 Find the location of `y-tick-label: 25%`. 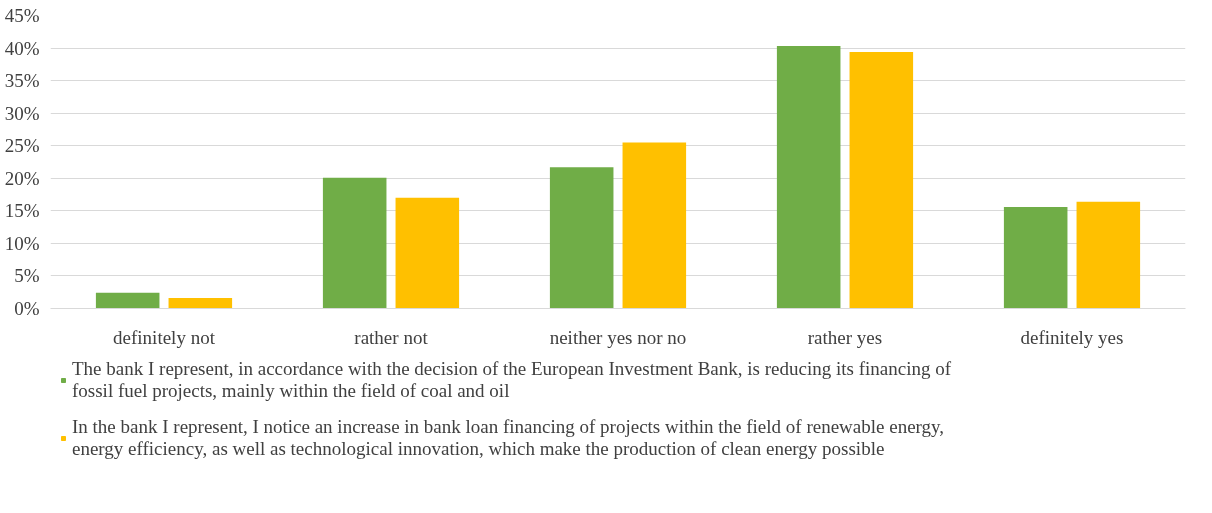

y-tick-label: 25% is located at coordinates (22, 146).